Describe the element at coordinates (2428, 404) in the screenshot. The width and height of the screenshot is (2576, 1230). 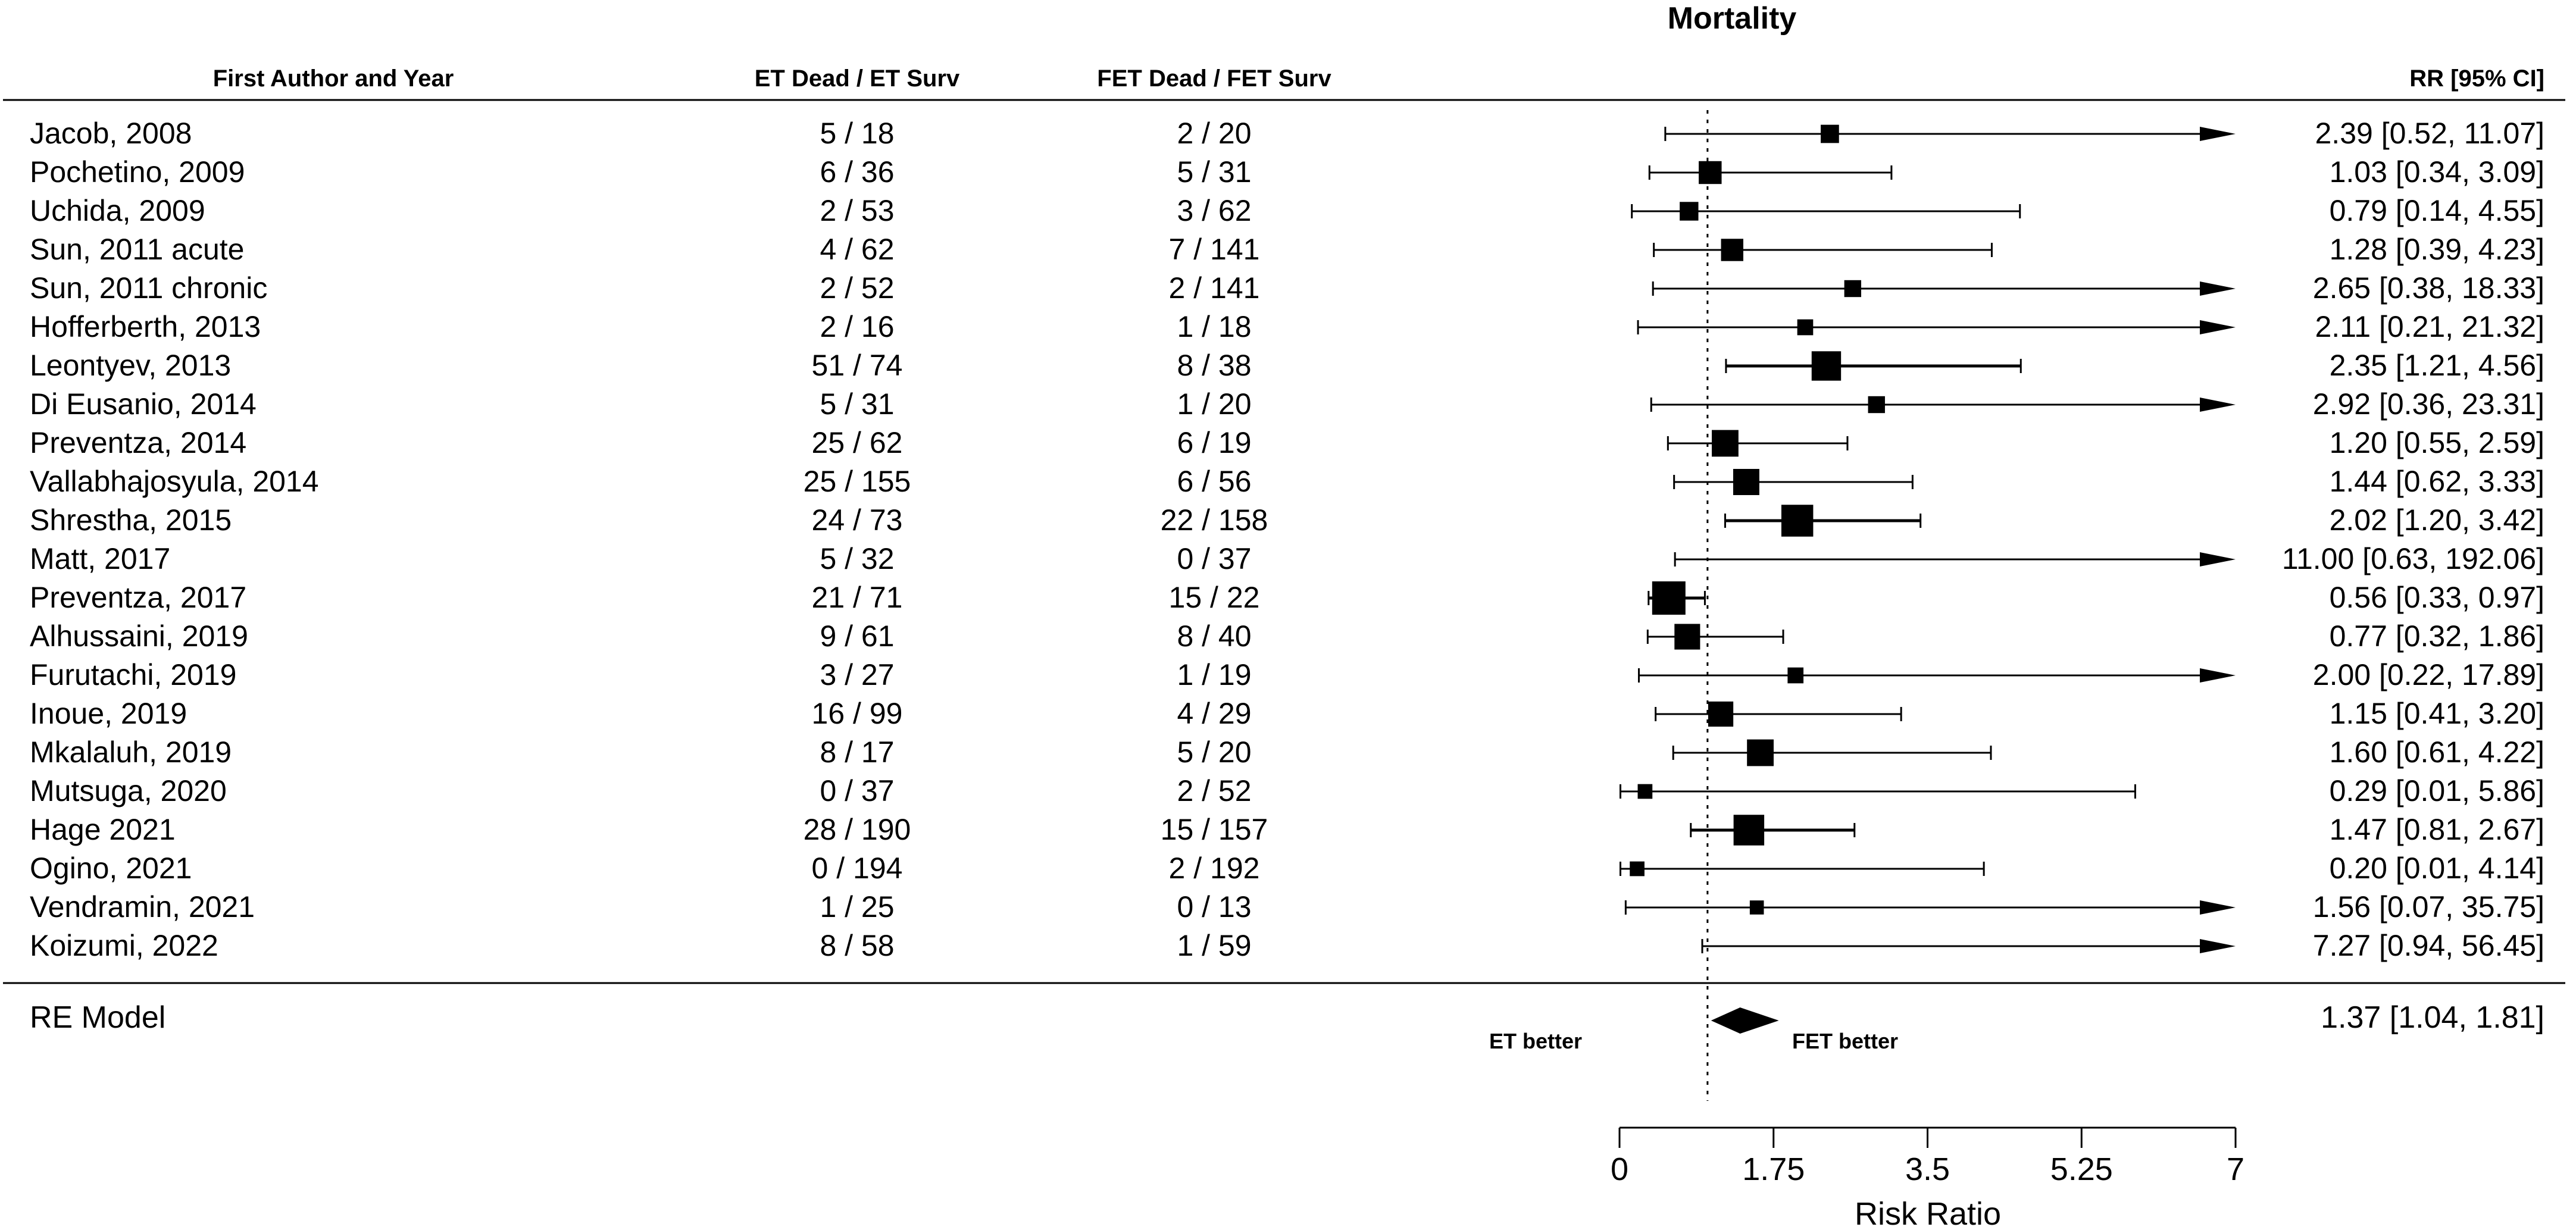
I see `rr-ci-label: 2.92 [0.36, 23.31]` at that location.